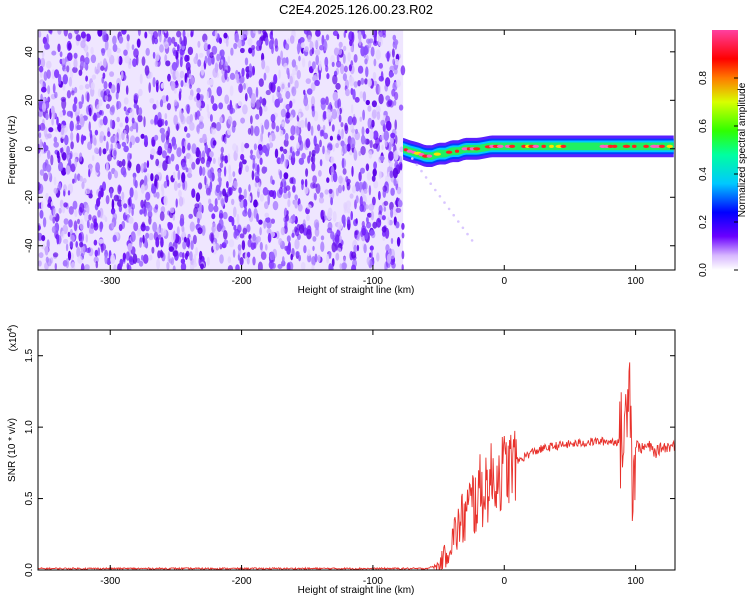  What do you see at coordinates (435, 190) in the screenshot?
I see `faint-point` at bounding box center [435, 190].